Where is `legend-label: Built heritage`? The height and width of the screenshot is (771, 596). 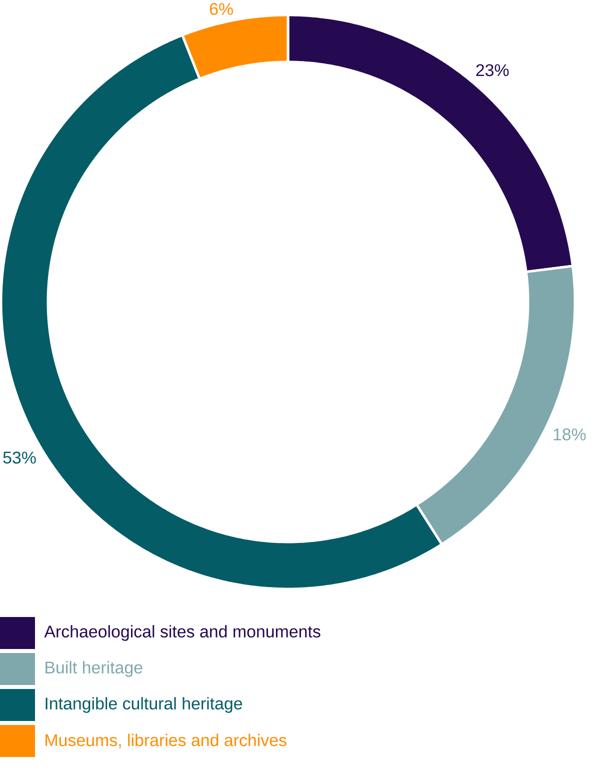 legend-label: Built heritage is located at coordinates (94, 669).